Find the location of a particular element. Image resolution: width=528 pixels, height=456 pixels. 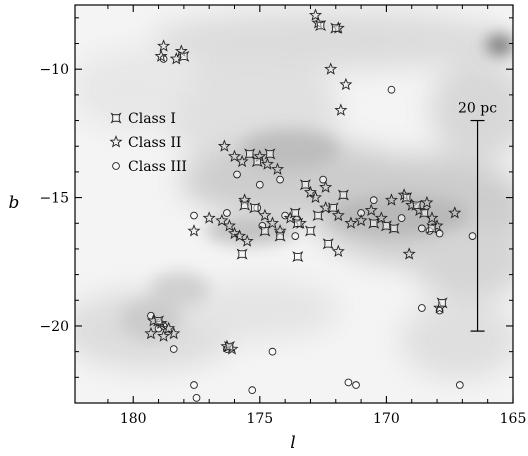

x-tick-label: 170 is located at coordinates (386, 419).